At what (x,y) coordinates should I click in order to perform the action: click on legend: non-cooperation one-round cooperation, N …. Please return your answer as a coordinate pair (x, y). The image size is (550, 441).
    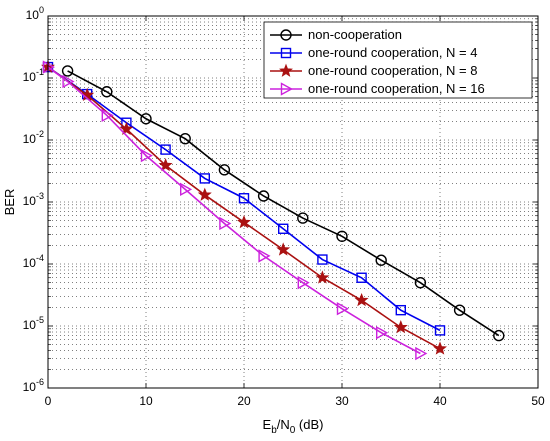
    Looking at the image, I should click on (398, 60).